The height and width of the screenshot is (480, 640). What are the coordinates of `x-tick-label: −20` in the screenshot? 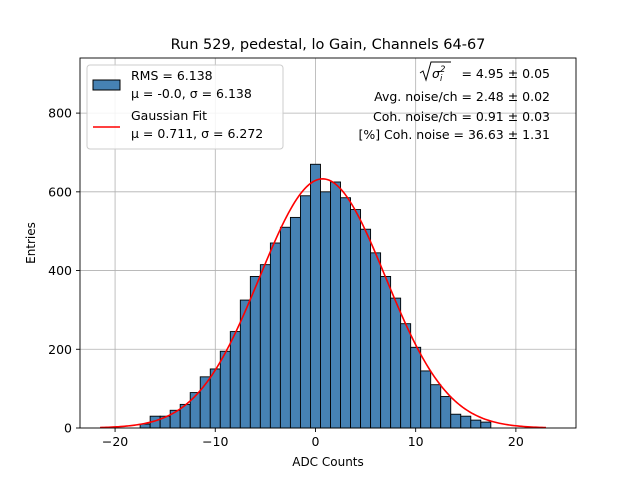 It's located at (115, 441).